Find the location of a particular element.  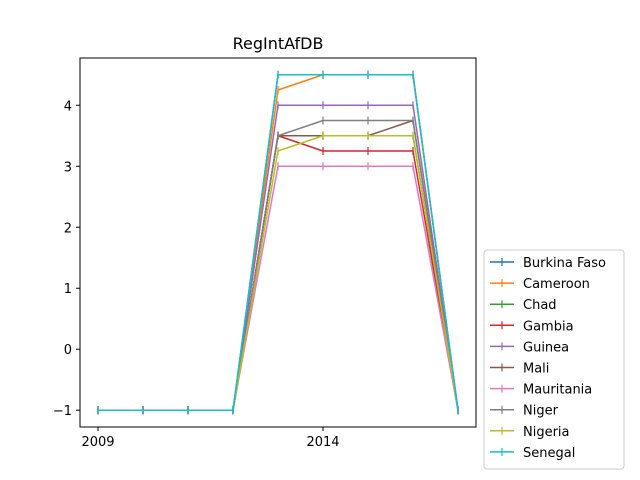

y-tick-label: 3 is located at coordinates (68, 167).